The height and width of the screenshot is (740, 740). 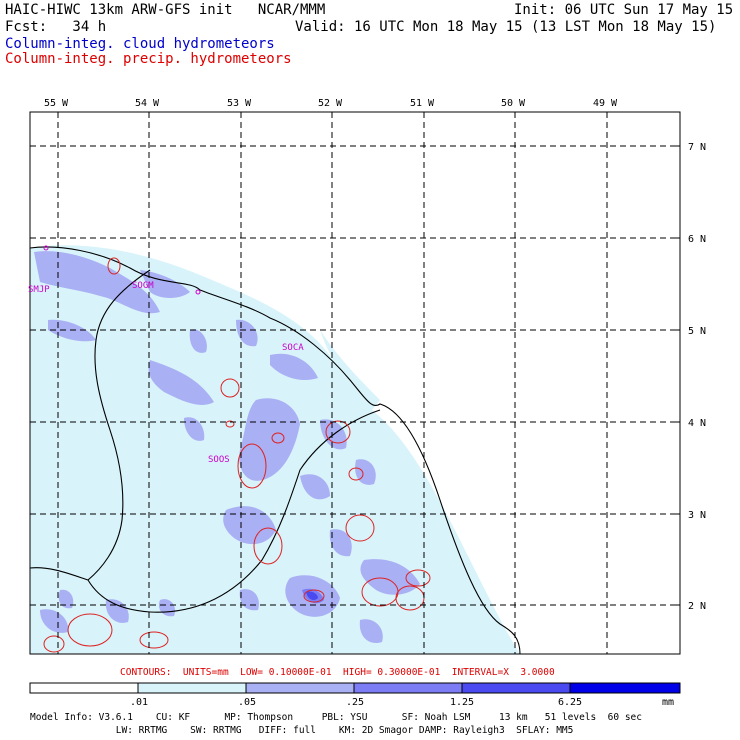 I want to click on station-label: SOCA, so click(x=293, y=348).